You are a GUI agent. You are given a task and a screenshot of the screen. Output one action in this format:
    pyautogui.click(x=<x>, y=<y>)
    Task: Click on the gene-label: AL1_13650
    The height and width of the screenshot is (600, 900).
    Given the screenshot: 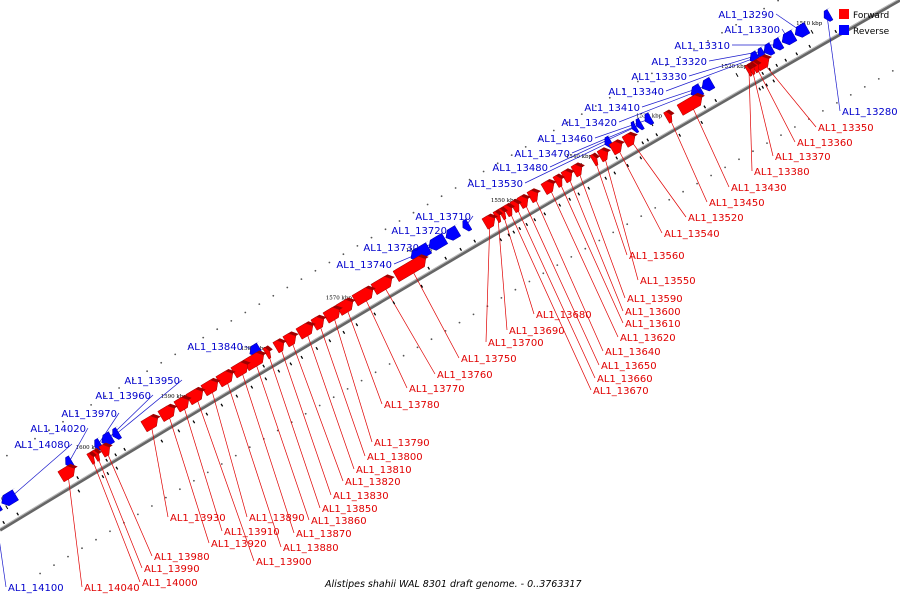 What is the action you would take?
    pyautogui.click(x=629, y=366)
    